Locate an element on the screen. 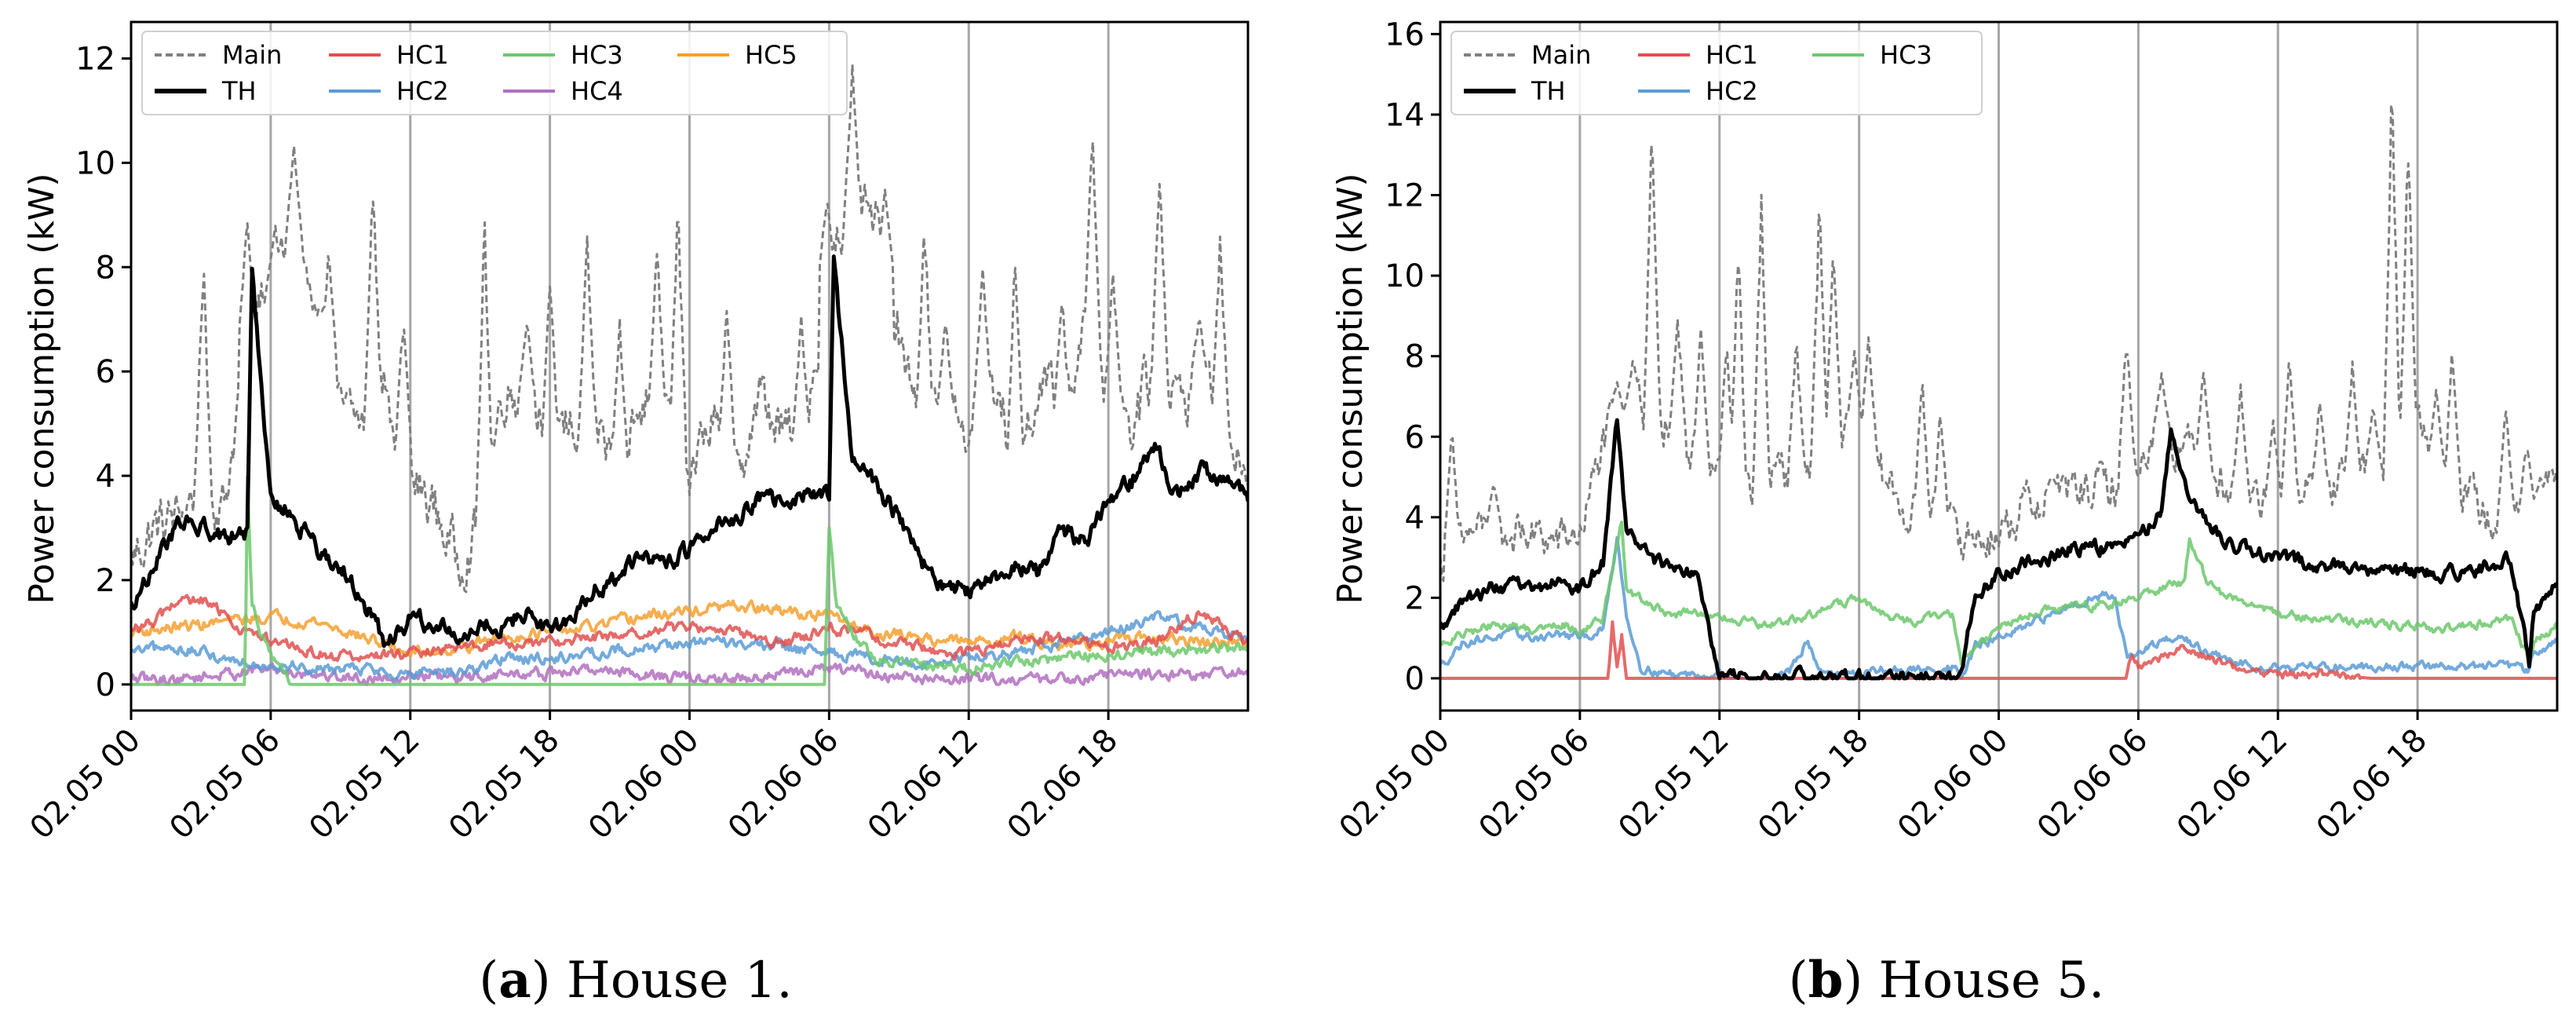 Image resolution: width=2576 pixels, height=1023 pixels. y-tick-label: 14 is located at coordinates (1405, 115).